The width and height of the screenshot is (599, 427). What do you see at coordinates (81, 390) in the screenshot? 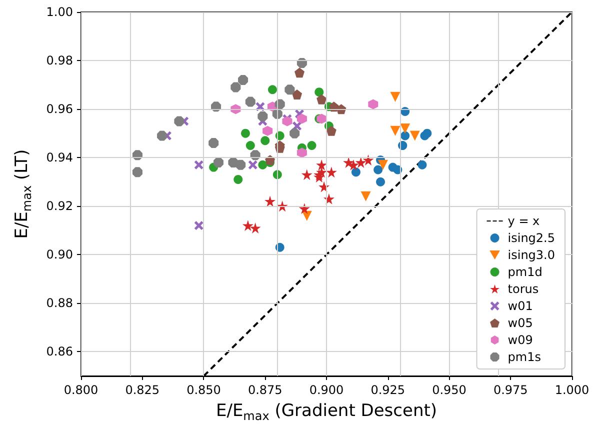
I see `x-tick-label: 0.800` at bounding box center [81, 390].